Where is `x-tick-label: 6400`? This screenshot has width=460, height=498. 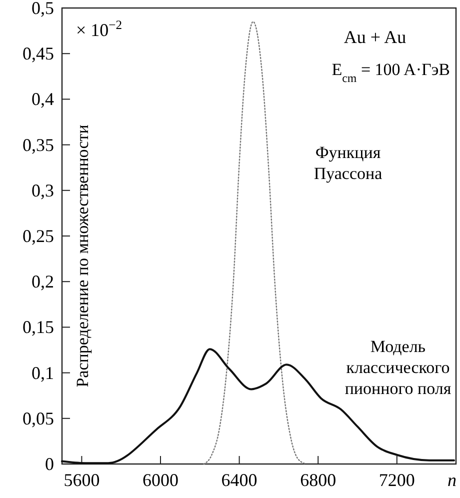
x-tick-label: 6400 is located at coordinates (239, 480).